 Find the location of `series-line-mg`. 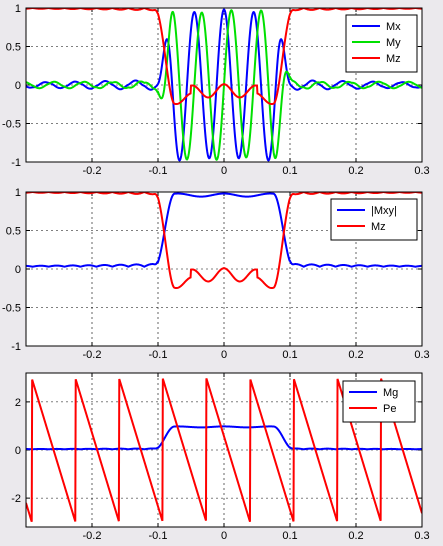

series-line-mg is located at coordinates (224, 438).